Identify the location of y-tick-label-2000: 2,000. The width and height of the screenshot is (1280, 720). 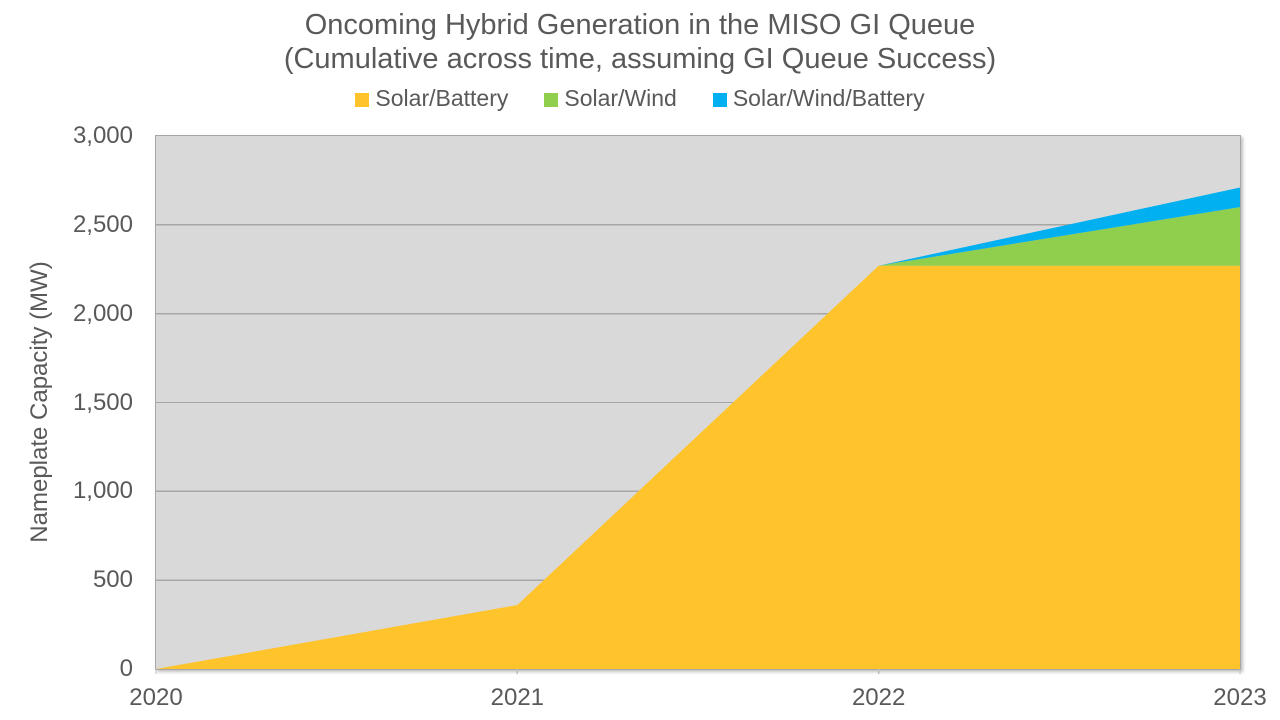
(102, 313).